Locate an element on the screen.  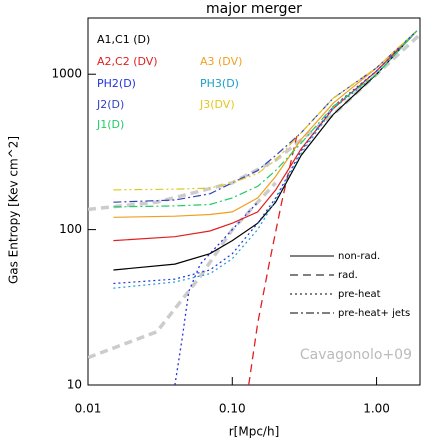
extra-line is located at coordinates (216, 293).